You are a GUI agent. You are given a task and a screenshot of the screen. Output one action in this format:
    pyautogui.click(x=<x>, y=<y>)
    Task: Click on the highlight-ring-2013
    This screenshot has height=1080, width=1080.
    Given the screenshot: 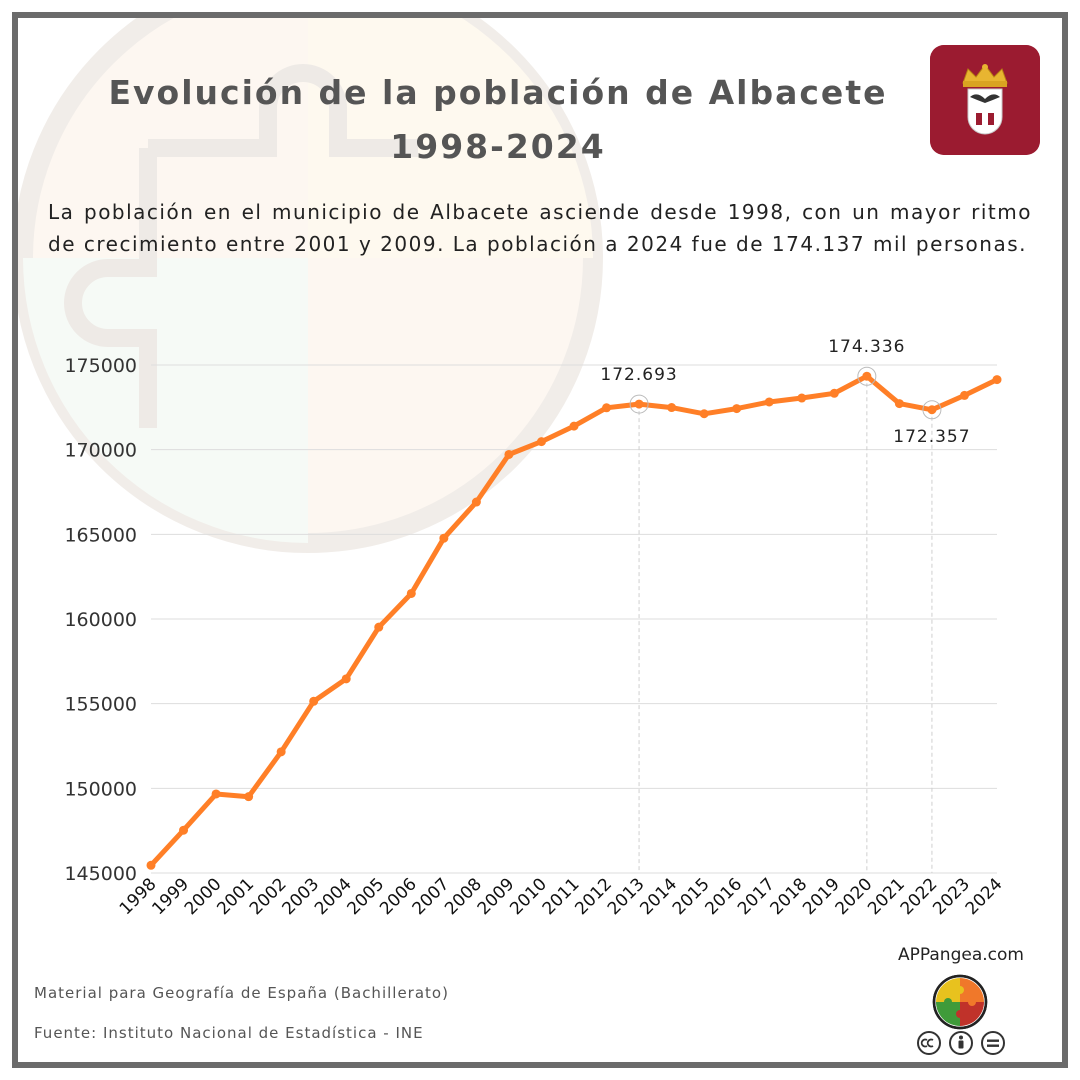 What is the action you would take?
    pyautogui.click(x=639, y=404)
    